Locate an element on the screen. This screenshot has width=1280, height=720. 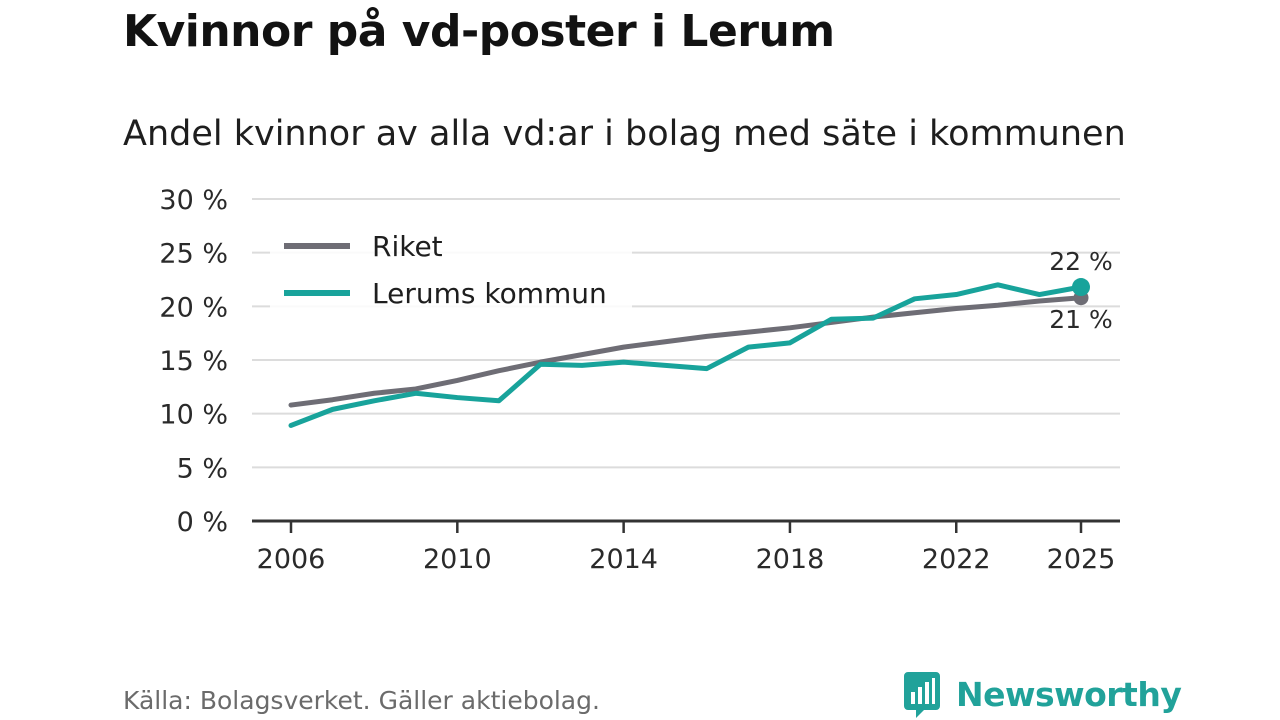
legend-label-riket: Riket is located at coordinates (407, 246).